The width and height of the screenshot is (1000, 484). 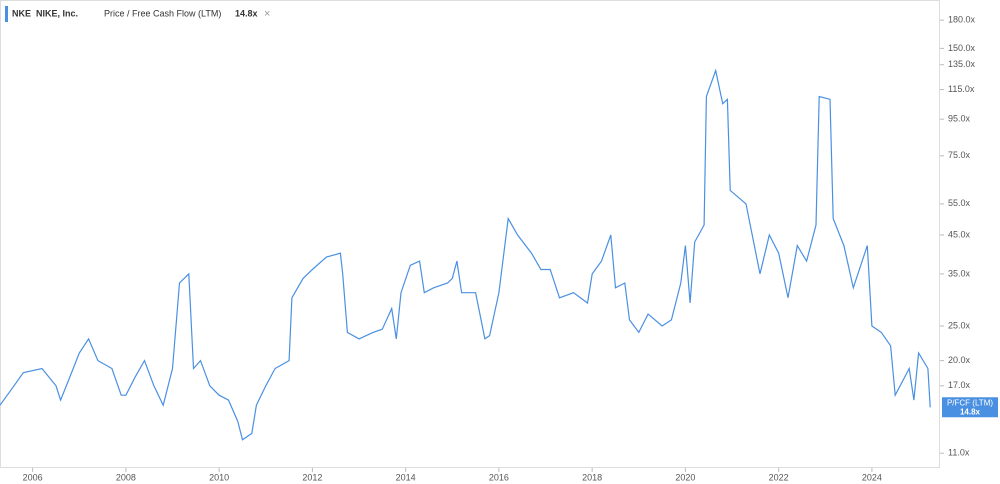 What do you see at coordinates (406, 477) in the screenshot?
I see `x-tick-label: 2014` at bounding box center [406, 477].